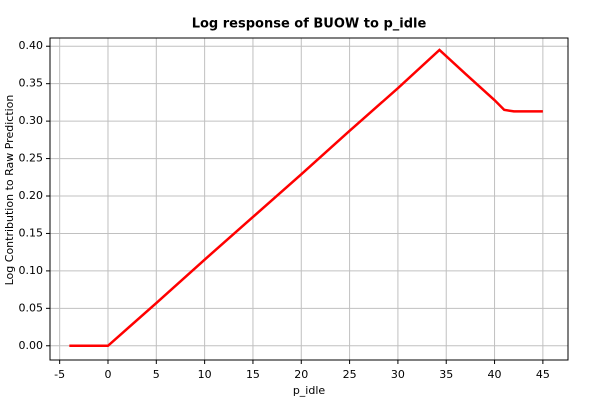 The width and height of the screenshot is (600, 400). I want to click on x-axis-label: p_idle, so click(309, 390).